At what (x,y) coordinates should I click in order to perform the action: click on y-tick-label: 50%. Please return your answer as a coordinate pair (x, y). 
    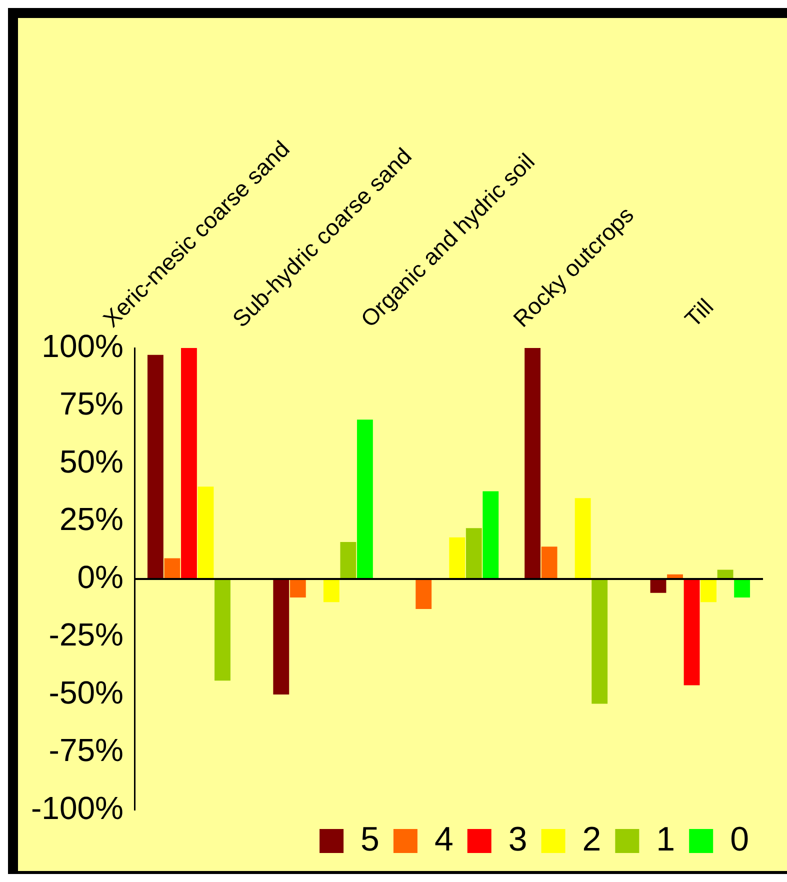
    Looking at the image, I should click on (91, 461).